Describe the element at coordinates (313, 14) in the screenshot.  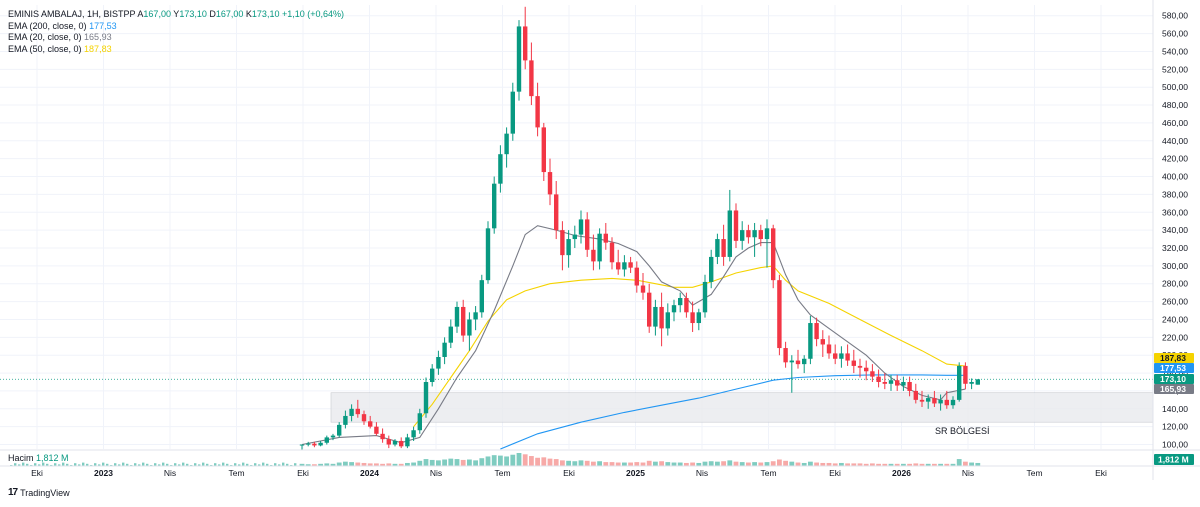
I see `change-value: +1,10 (+0,64%)` at that location.